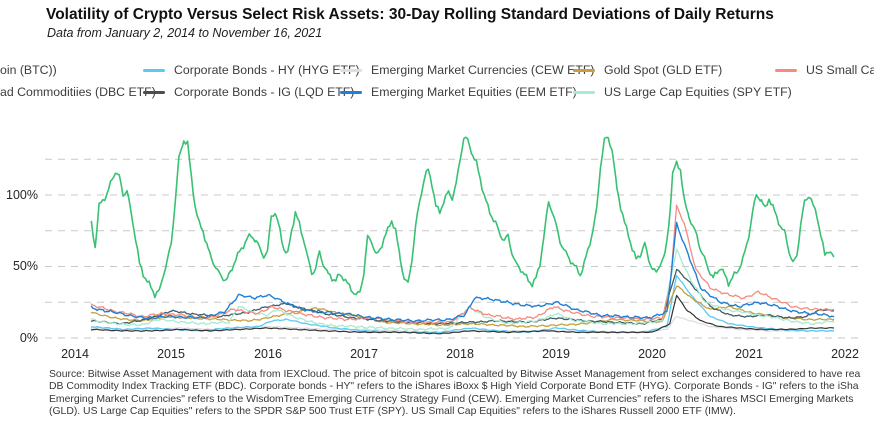 The image size is (874, 423). I want to click on legend-item-eem: Emerging Market Equities (EEM ETF), so click(458, 92).